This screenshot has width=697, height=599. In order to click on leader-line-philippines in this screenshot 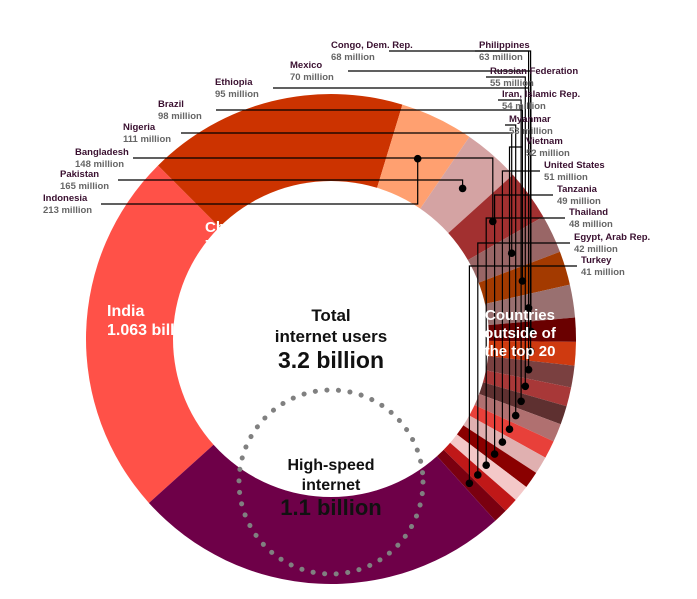, I will do `click(502, 210)`.